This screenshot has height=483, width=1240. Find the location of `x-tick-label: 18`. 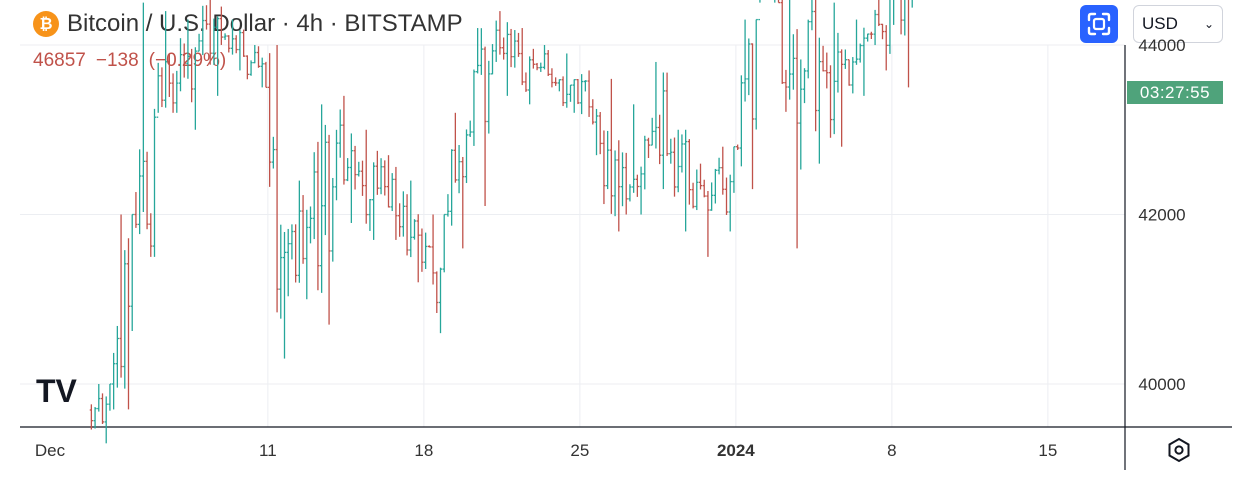

x-tick-label: 18 is located at coordinates (423, 450).